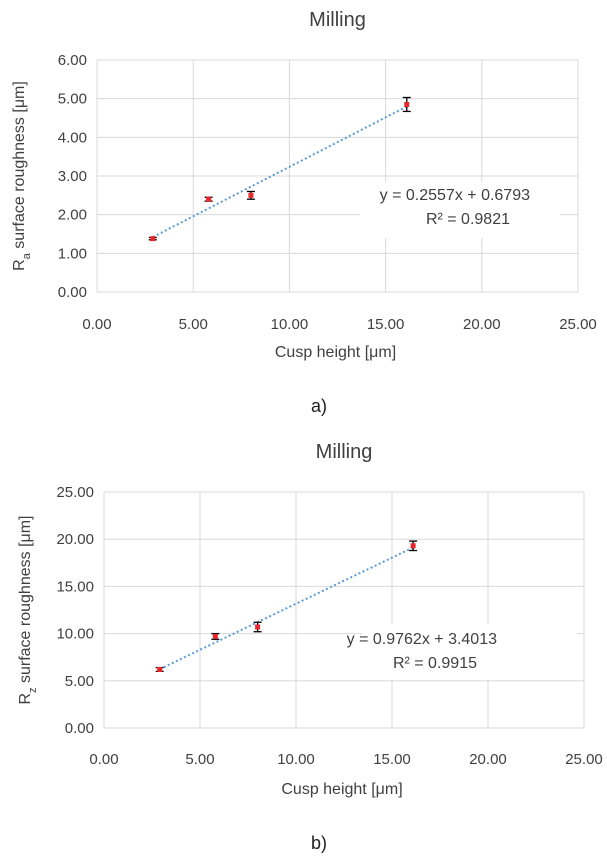 The image size is (607, 859). Describe the element at coordinates (319, 843) in the screenshot. I see `subfigure-caption: b)` at that location.